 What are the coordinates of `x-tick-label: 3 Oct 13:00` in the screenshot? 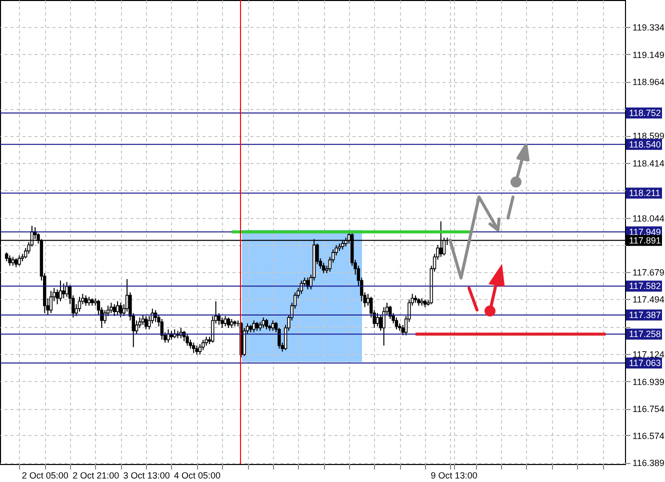 It's located at (146, 475).